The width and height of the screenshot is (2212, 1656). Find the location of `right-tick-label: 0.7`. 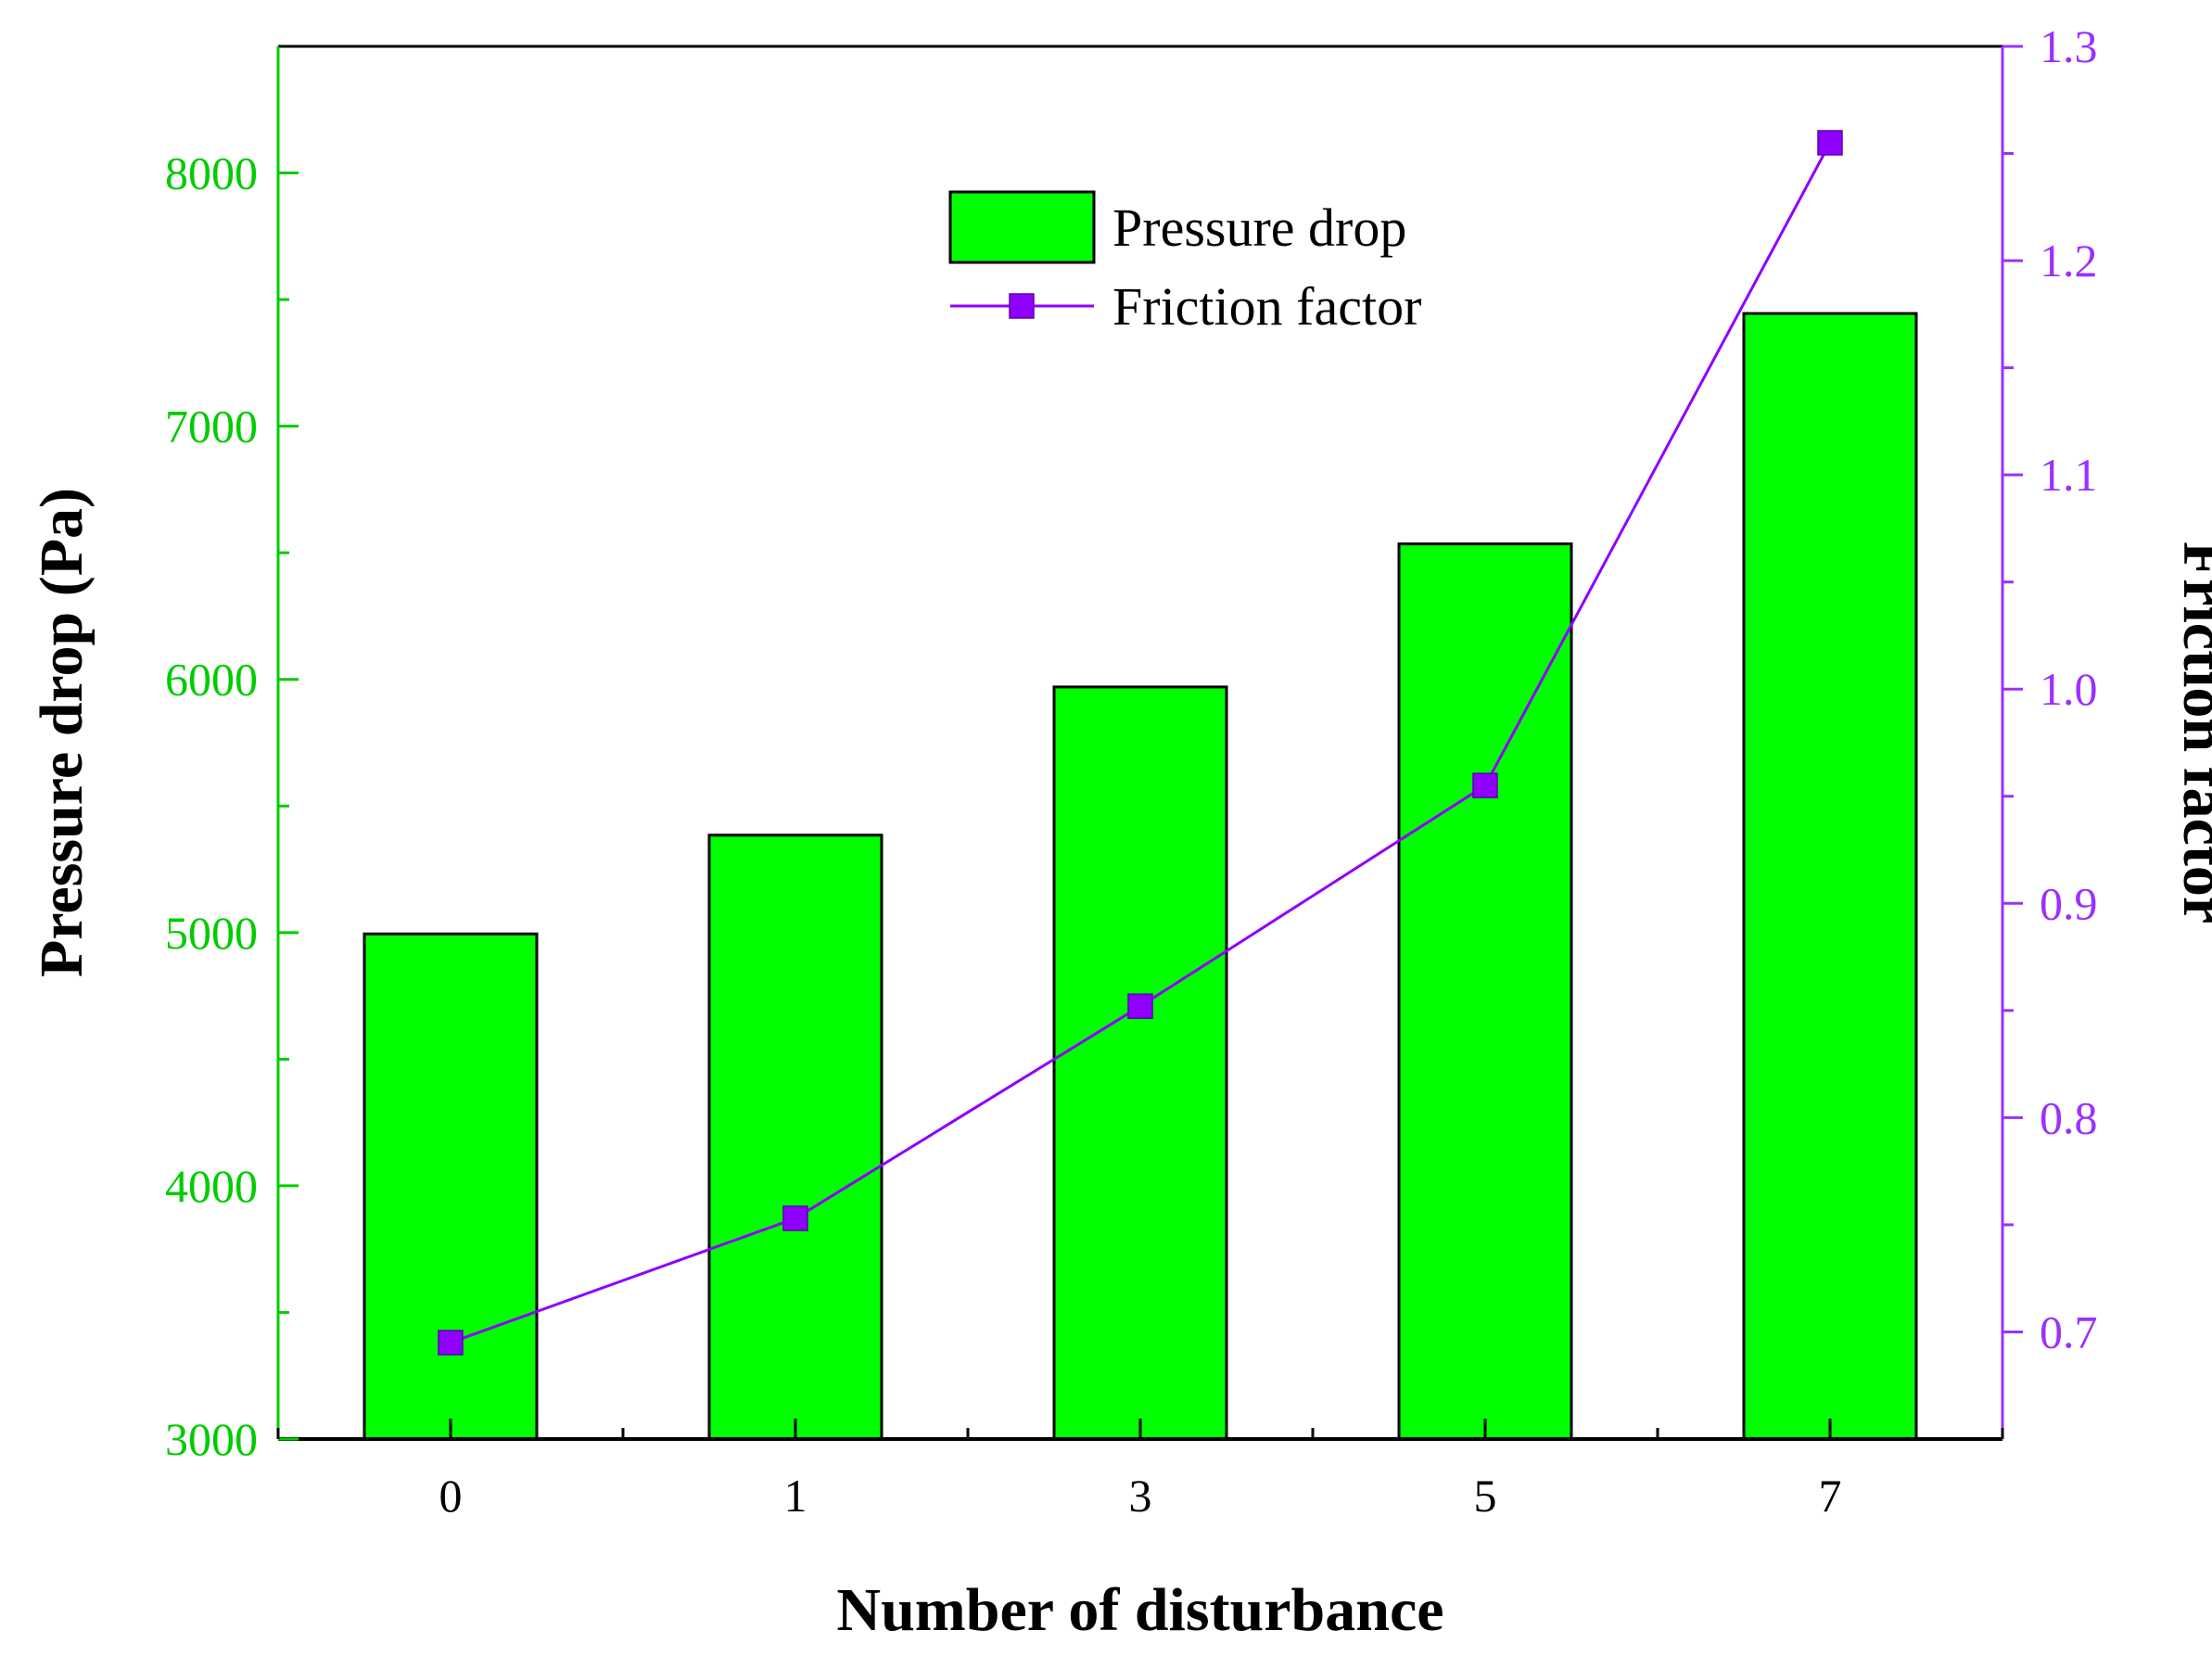

right-tick-label: 0.7 is located at coordinates (2069, 1331).